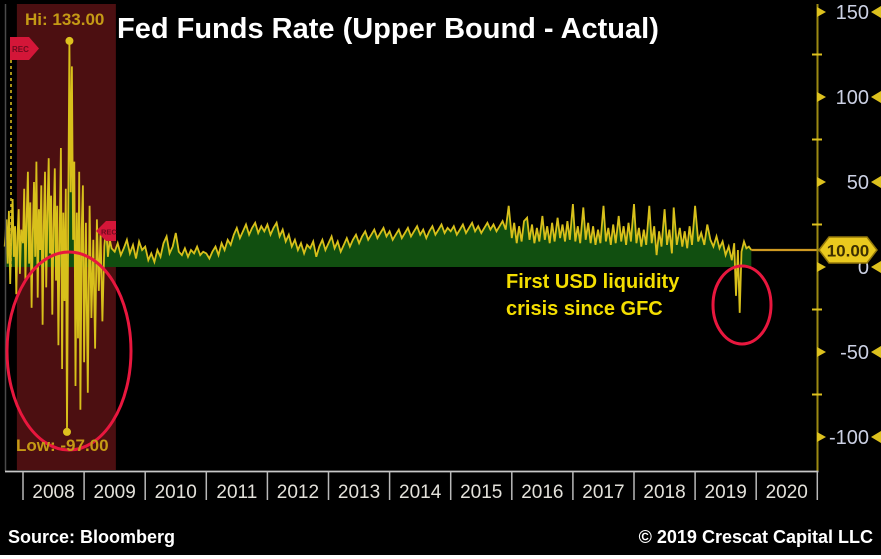 The image size is (881, 559). Describe the element at coordinates (726, 492) in the screenshot. I see `x-year-label: 2019` at that location.